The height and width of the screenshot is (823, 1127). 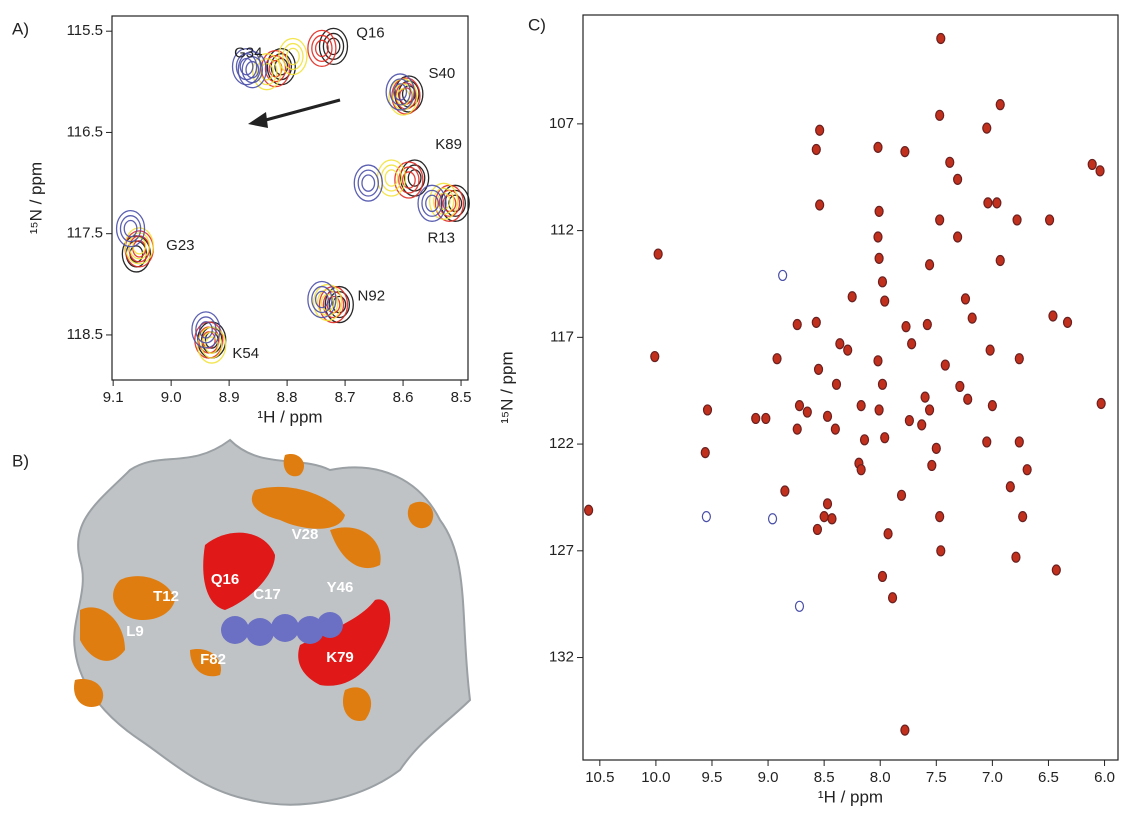 I want to click on peak-label: R13, so click(x=441, y=237).